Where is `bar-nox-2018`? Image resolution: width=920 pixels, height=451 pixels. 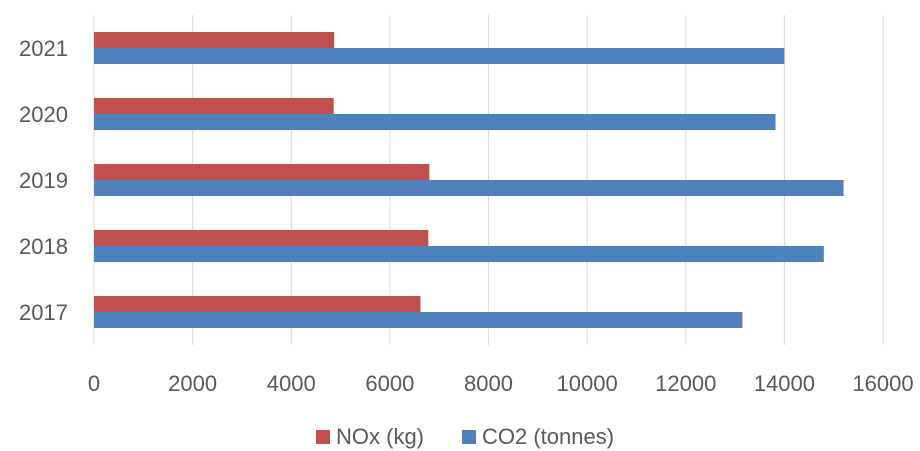
bar-nox-2018 is located at coordinates (261, 238).